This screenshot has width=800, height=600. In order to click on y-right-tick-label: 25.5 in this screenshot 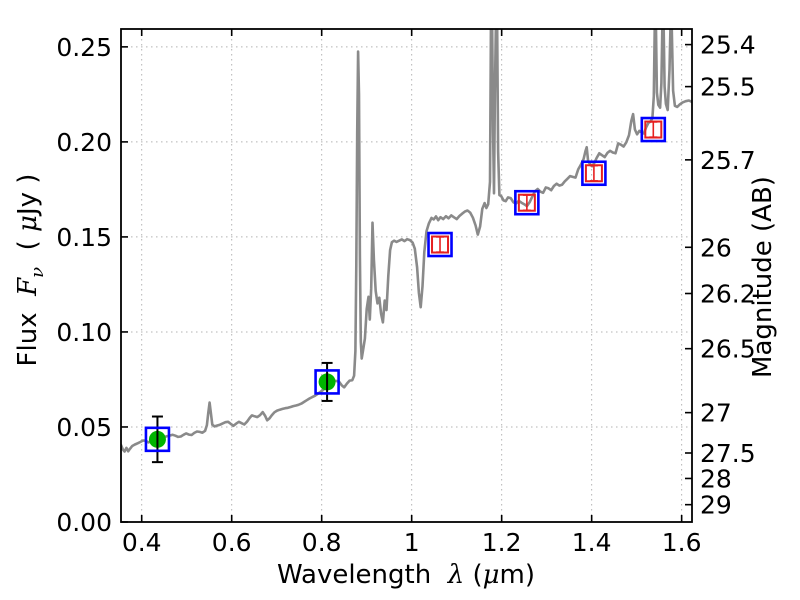, I will do `click(728, 87)`.